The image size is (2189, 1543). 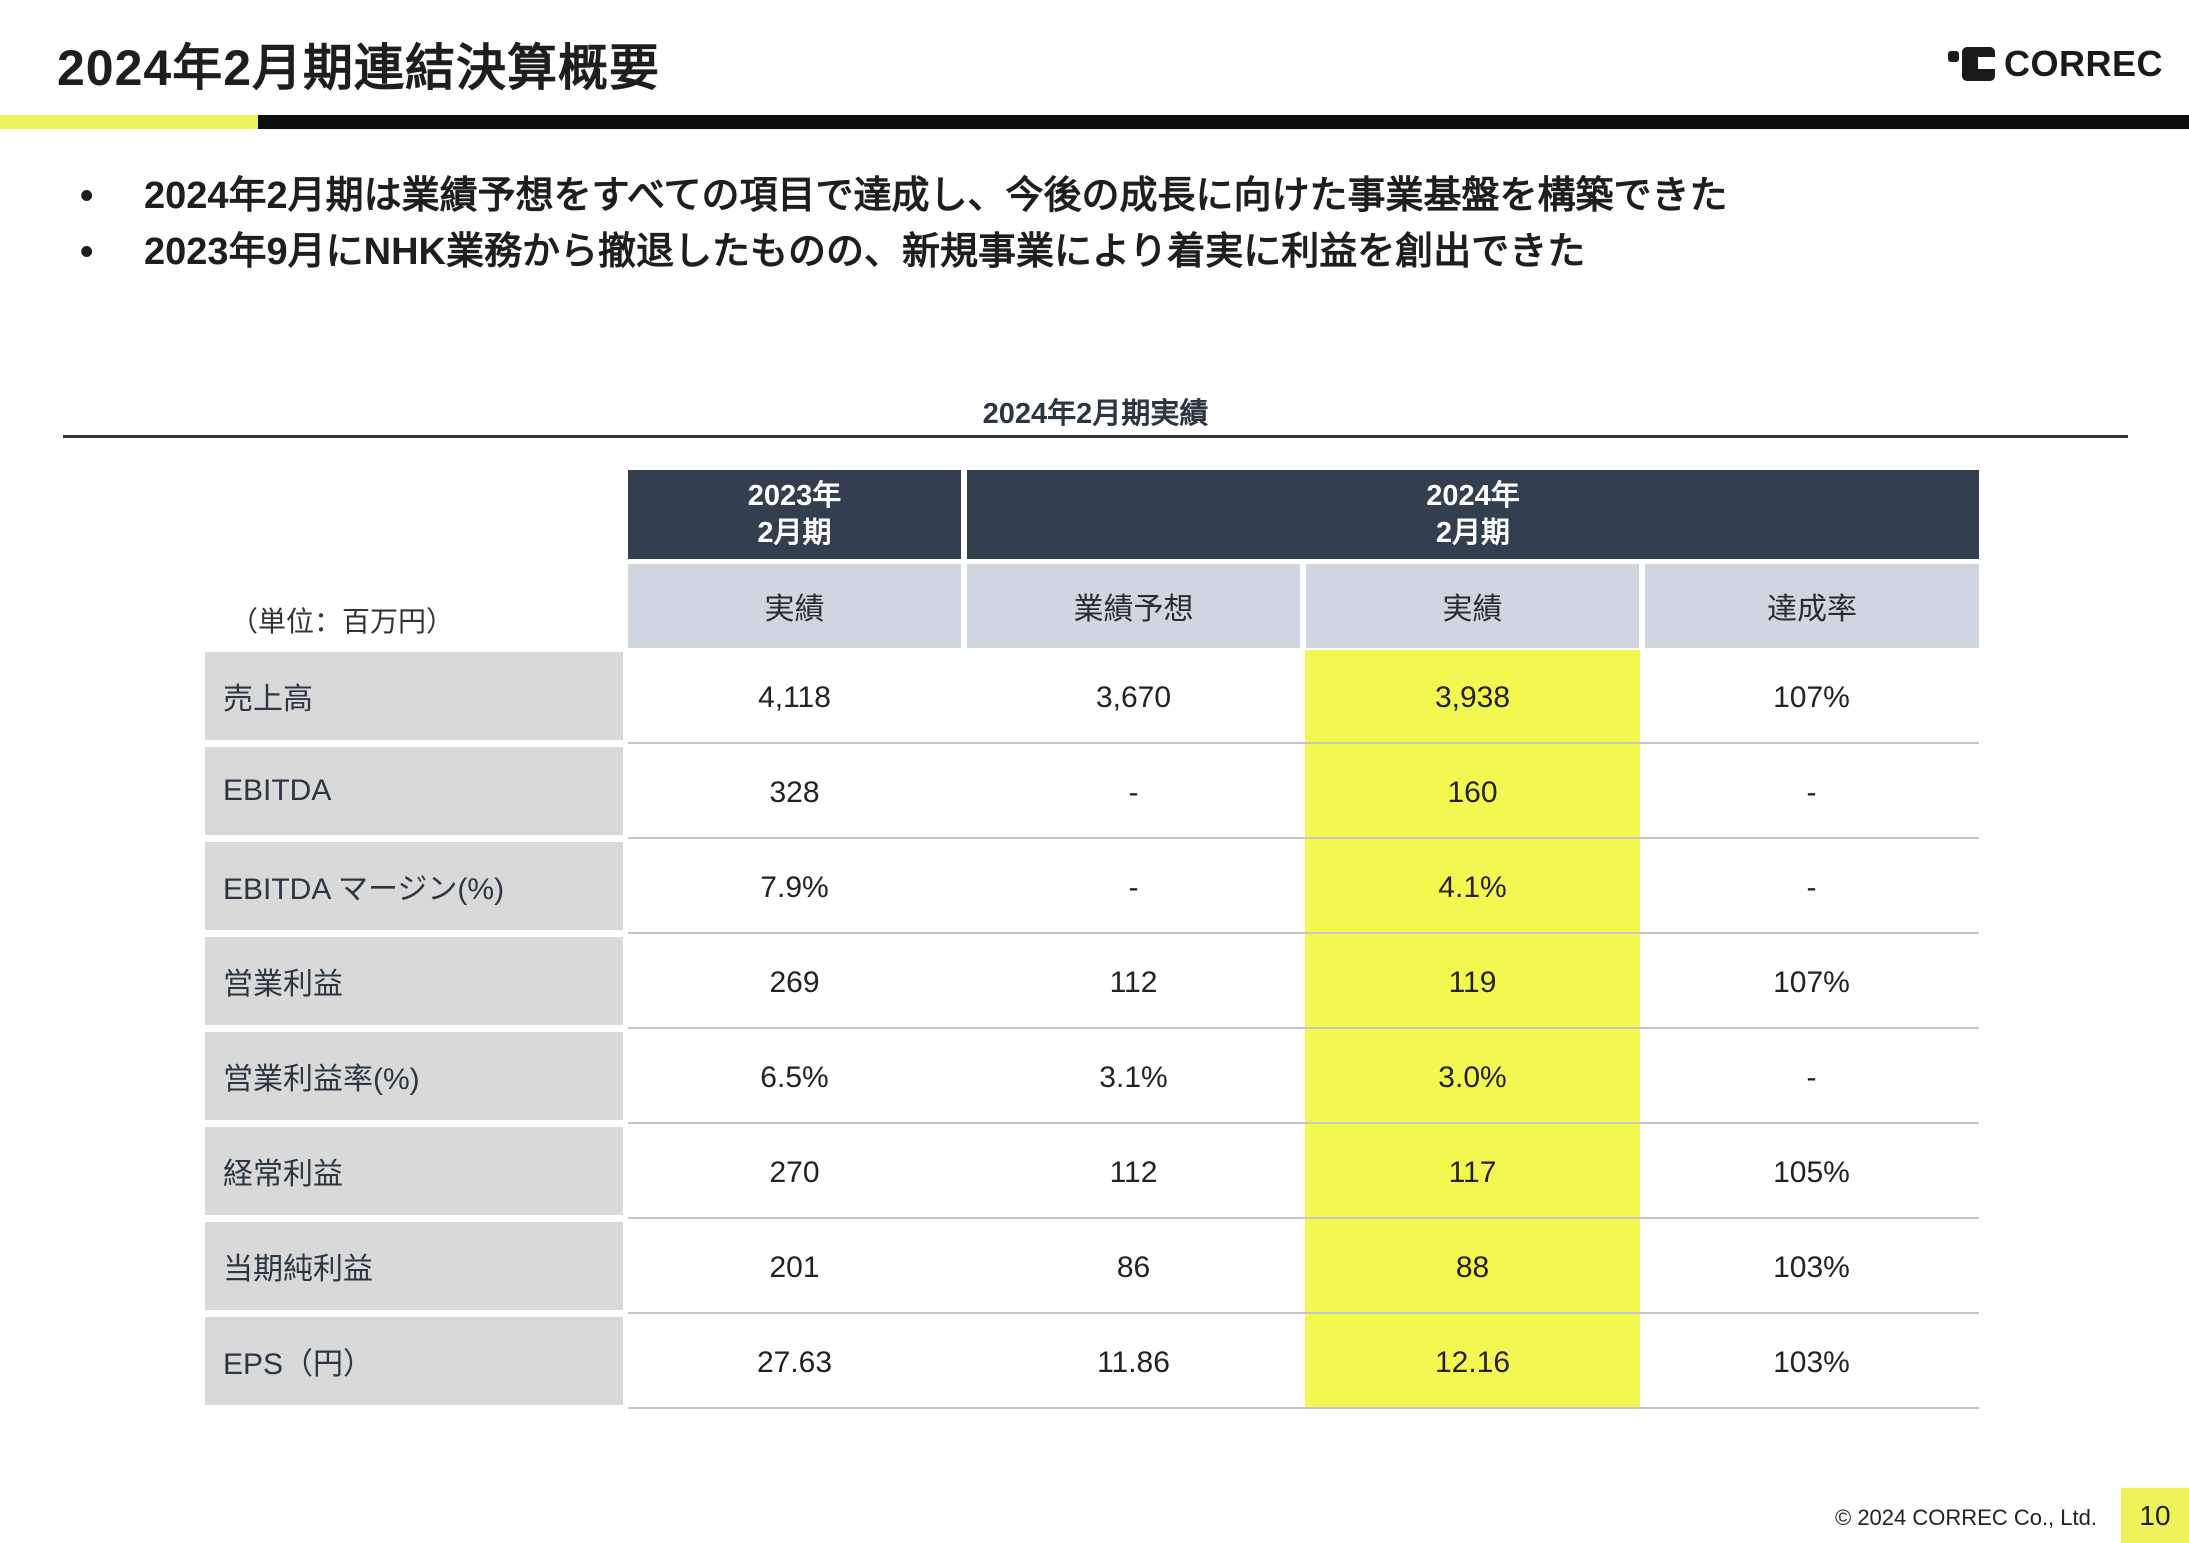 I want to click on table-cell: 119, so click(x=1472, y=982).